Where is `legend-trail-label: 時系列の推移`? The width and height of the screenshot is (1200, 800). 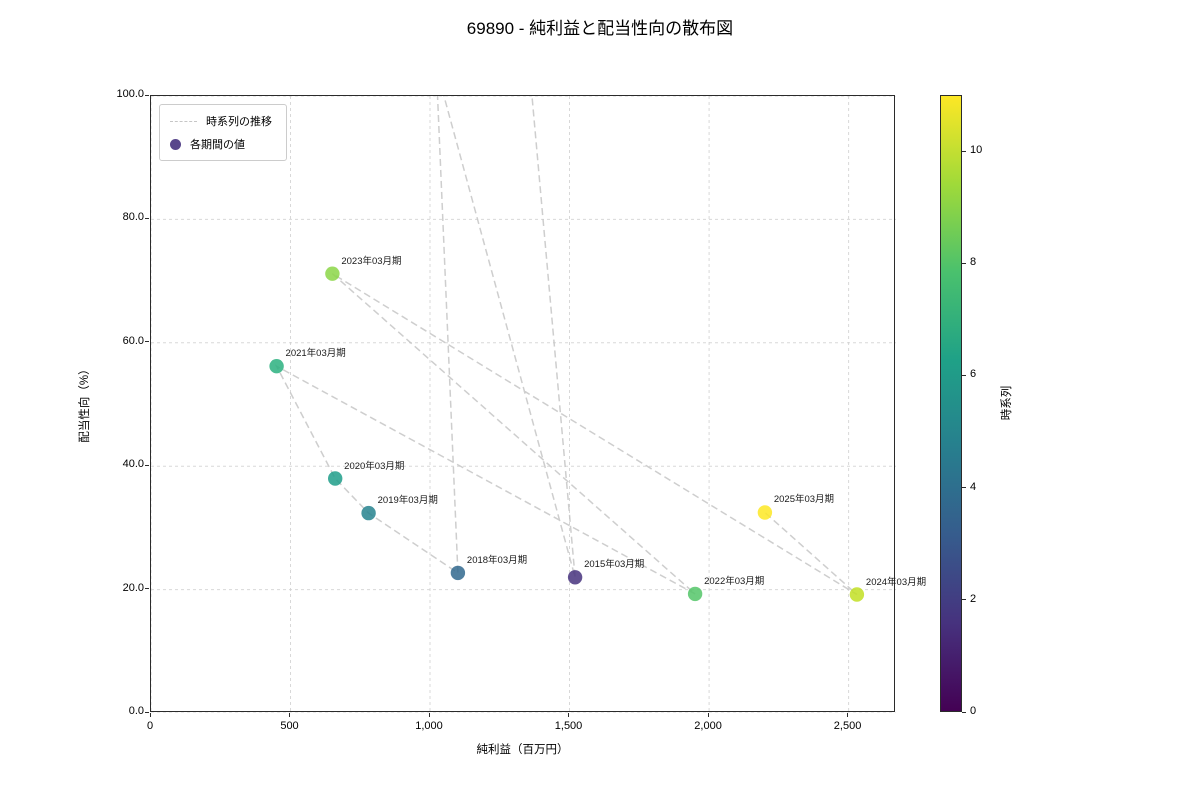
legend-trail-label: 時系列の推移 is located at coordinates (239, 122).